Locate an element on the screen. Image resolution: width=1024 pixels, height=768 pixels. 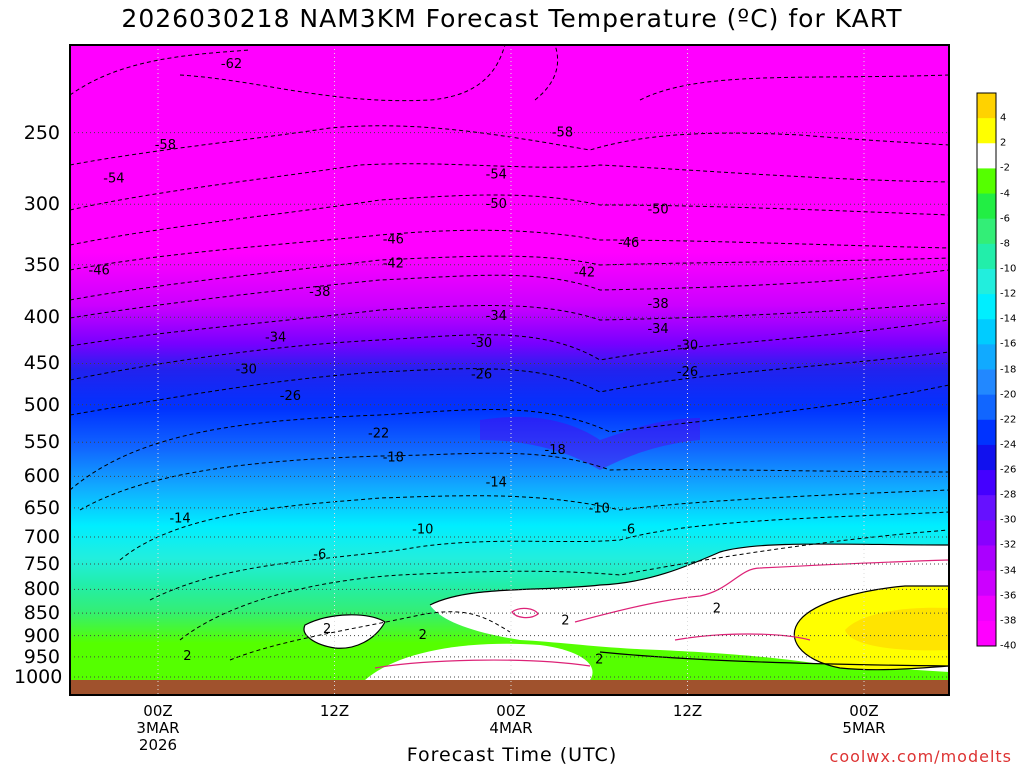
colorbar-frame is located at coordinates (986, 369).